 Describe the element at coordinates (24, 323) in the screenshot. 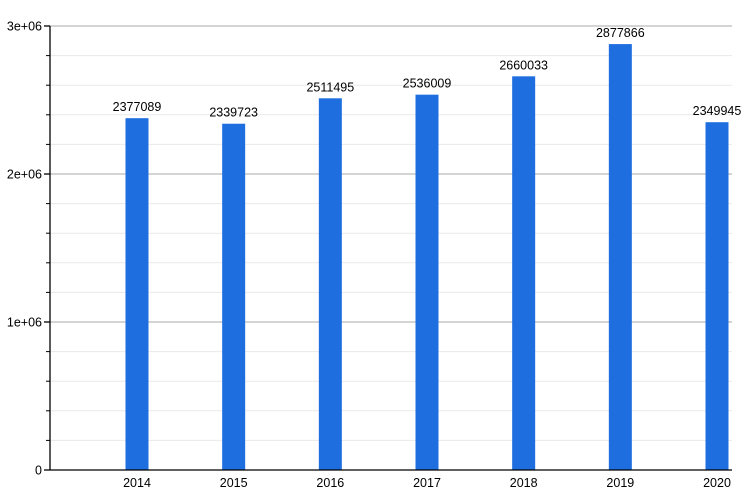

I see `y-axis-tick-label: 1e+06` at that location.